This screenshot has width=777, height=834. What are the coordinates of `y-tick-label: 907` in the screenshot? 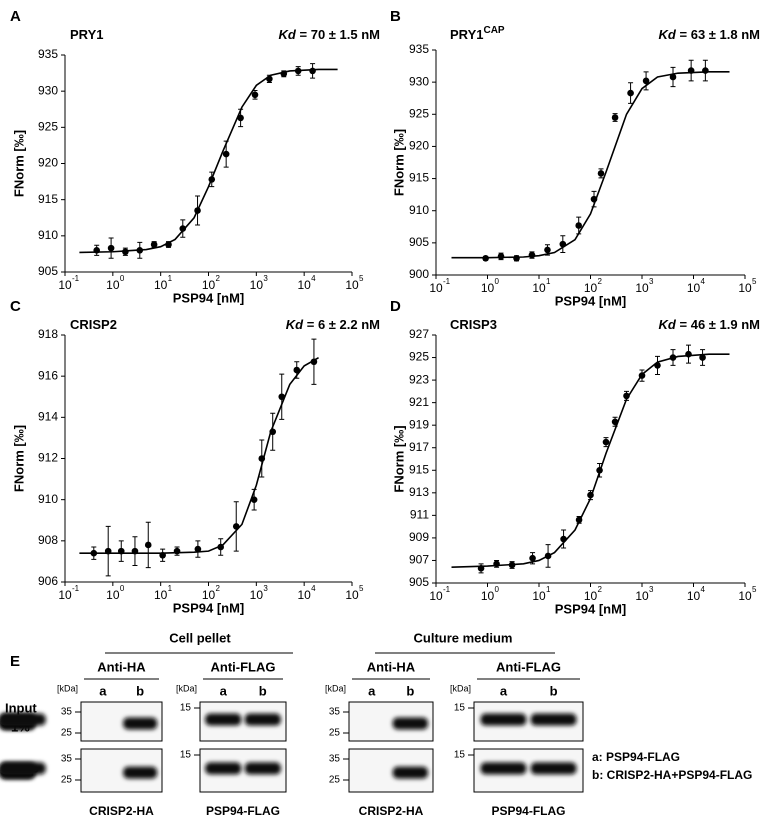 It's located at (419, 560).